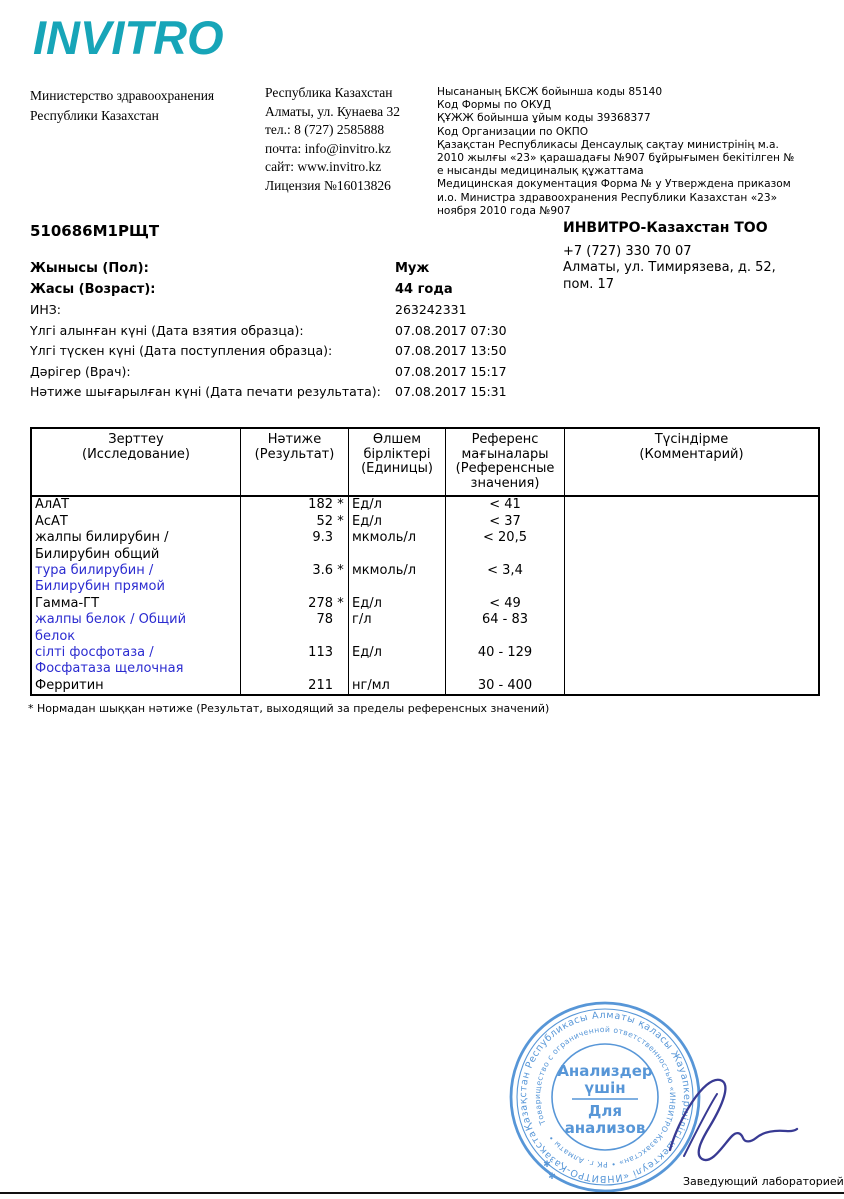  I want to click on stamp-center-line4: анализов, so click(605, 1128).